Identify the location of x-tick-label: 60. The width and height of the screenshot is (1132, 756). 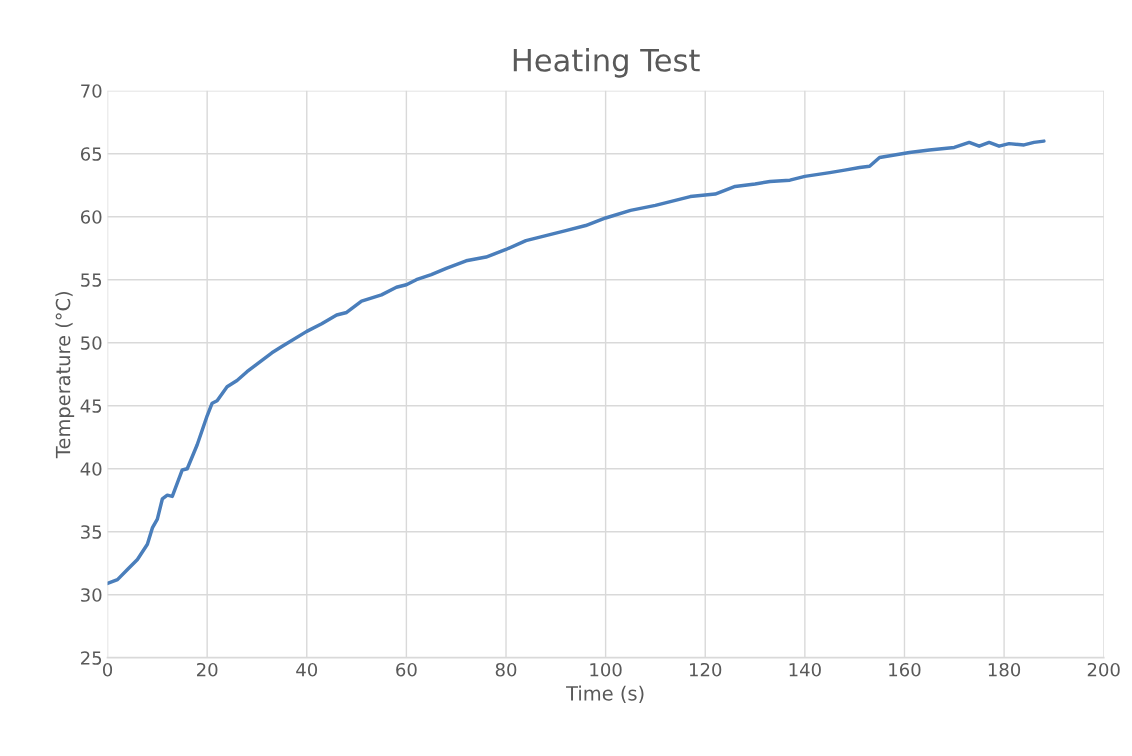
(406, 669).